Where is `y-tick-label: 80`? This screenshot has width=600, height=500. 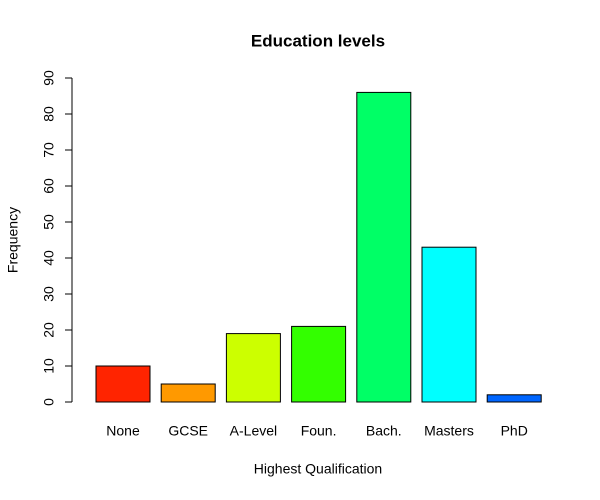
y-tick-label: 80 is located at coordinates (49, 114).